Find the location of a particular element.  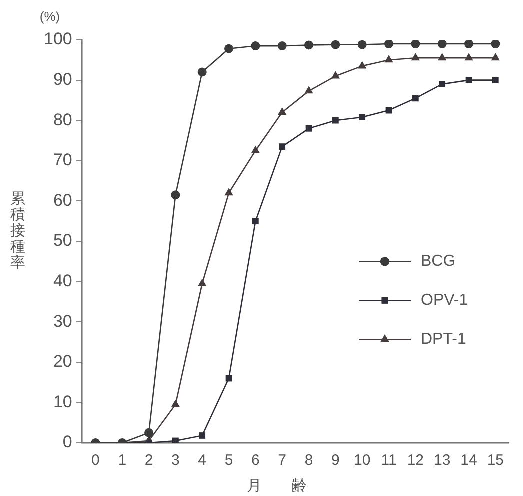

legend-label: OPV-1 is located at coordinates (444, 301).